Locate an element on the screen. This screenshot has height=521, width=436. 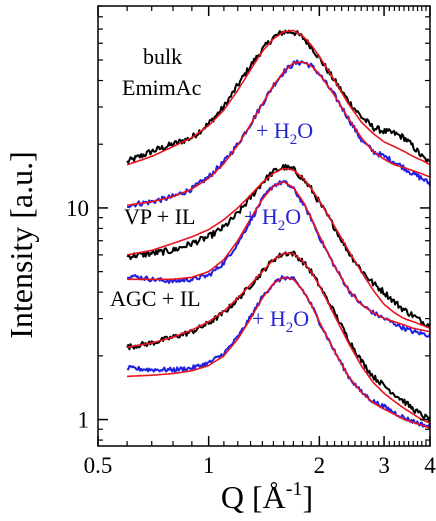
y-tick-label: 10 is located at coordinates (77, 208).